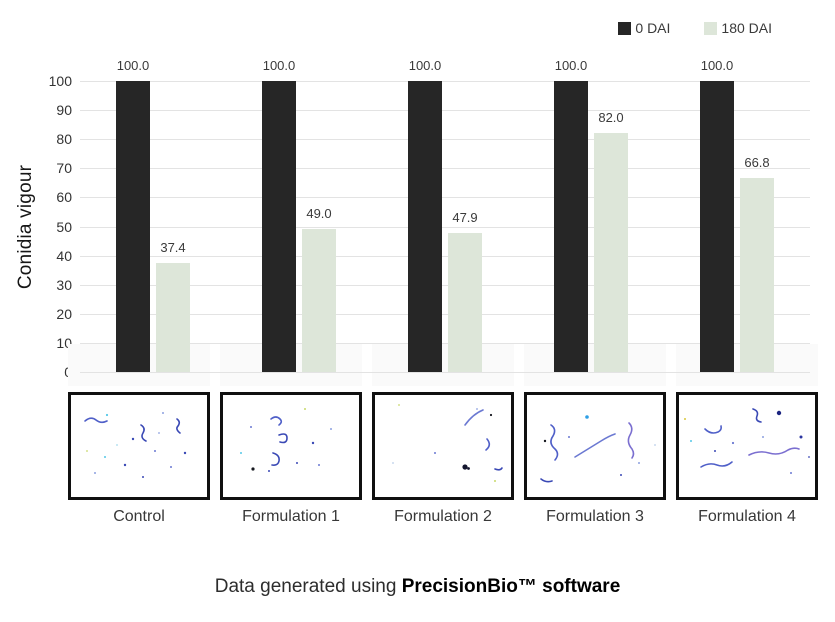  I want to click on legend-label: 0 DAI, so click(653, 28).